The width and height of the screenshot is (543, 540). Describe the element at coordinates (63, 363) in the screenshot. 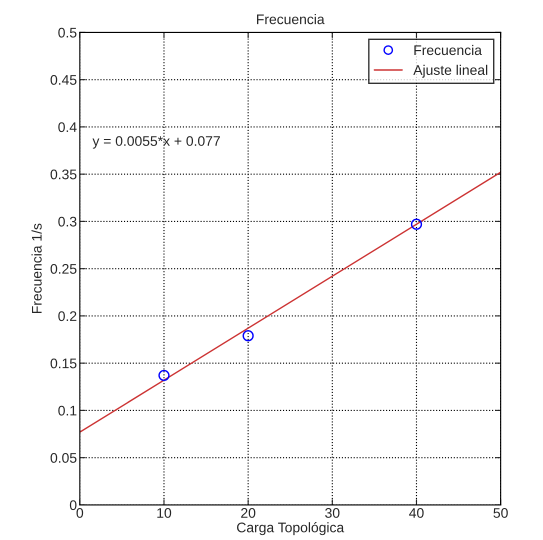

I see `y-tick-label: 0.15` at that location.